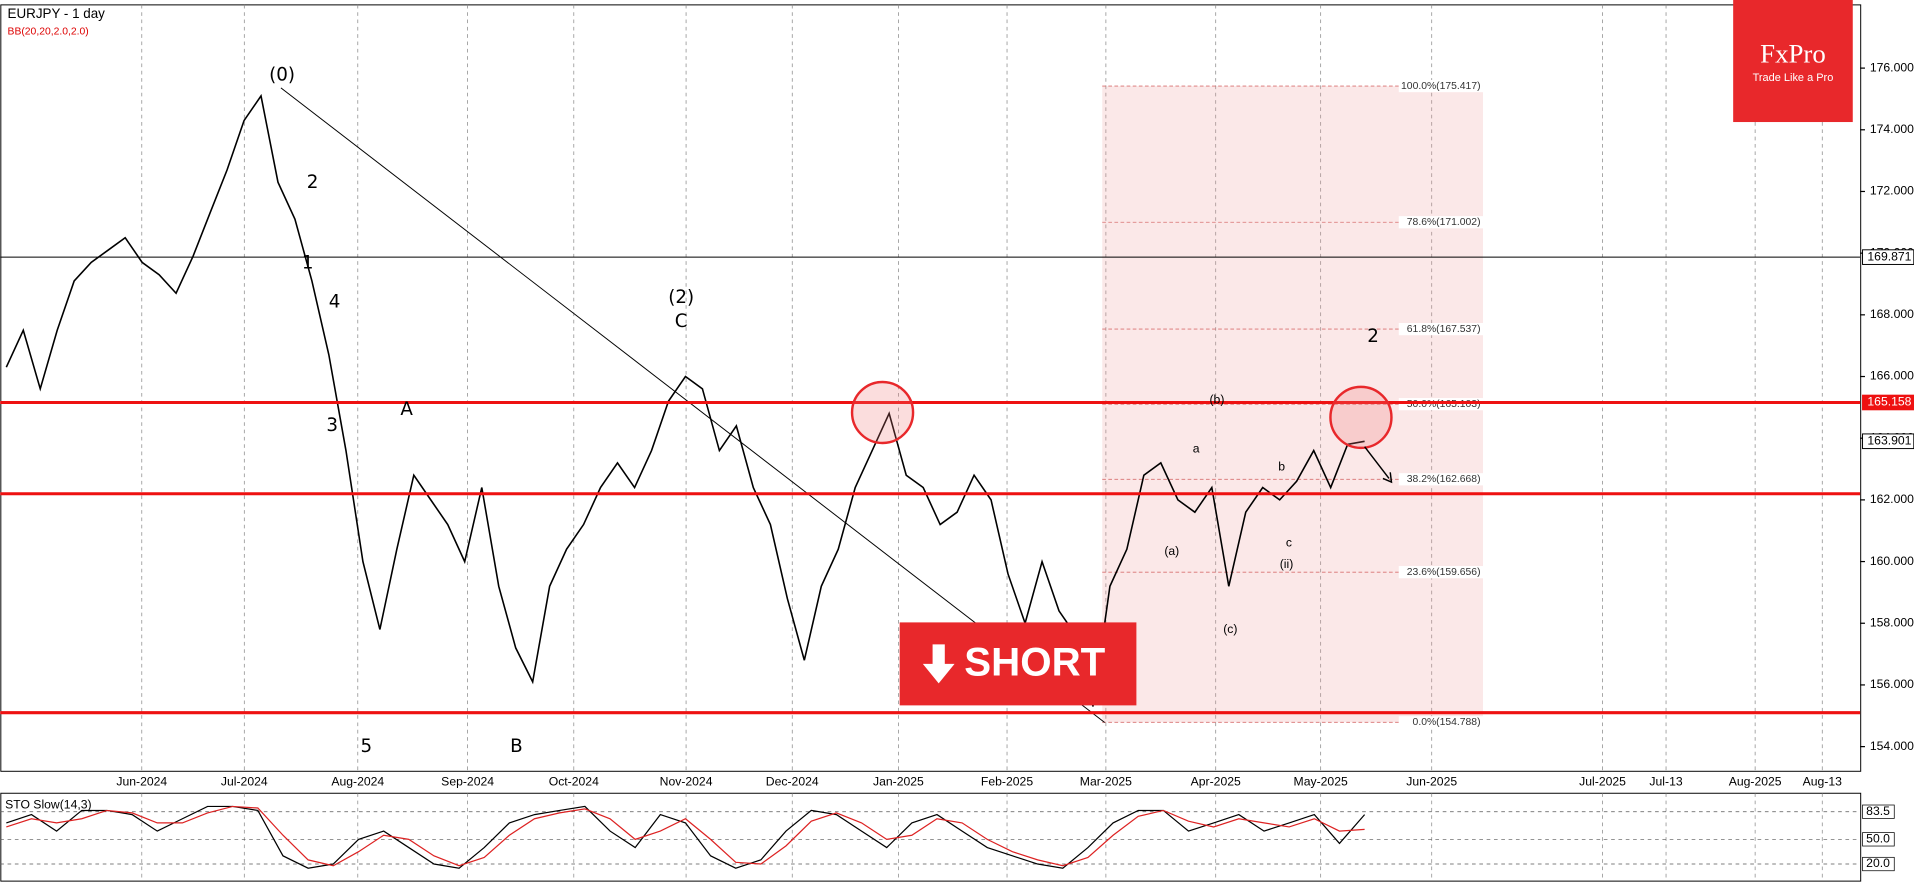 The width and height of the screenshot is (1914, 886). Describe the element at coordinates (367, 746) in the screenshot. I see `wave-label: 5` at that location.